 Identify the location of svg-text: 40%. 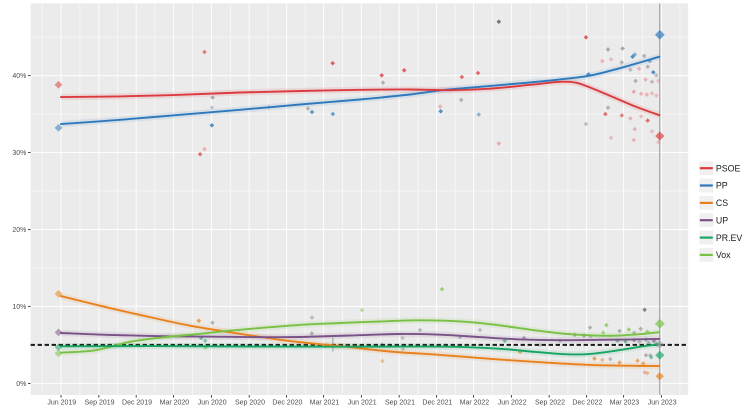
(19, 76).